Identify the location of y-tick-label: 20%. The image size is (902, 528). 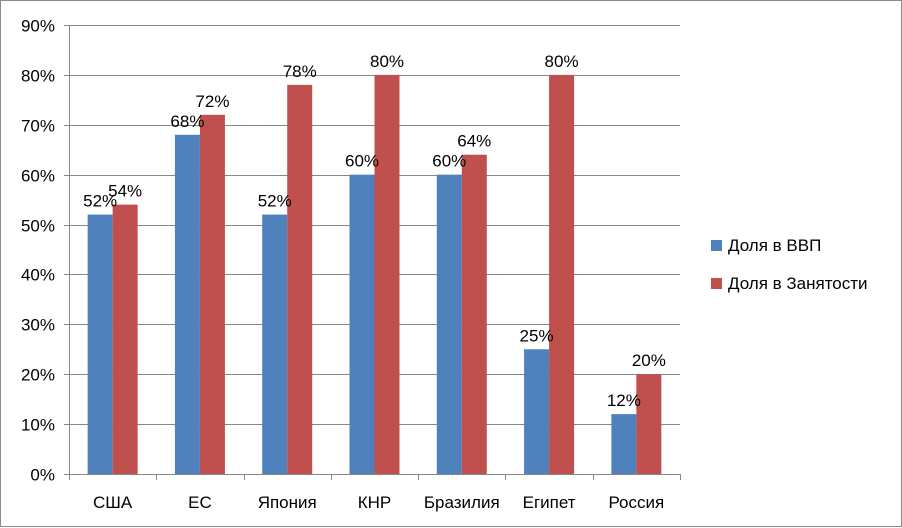
(38, 375).